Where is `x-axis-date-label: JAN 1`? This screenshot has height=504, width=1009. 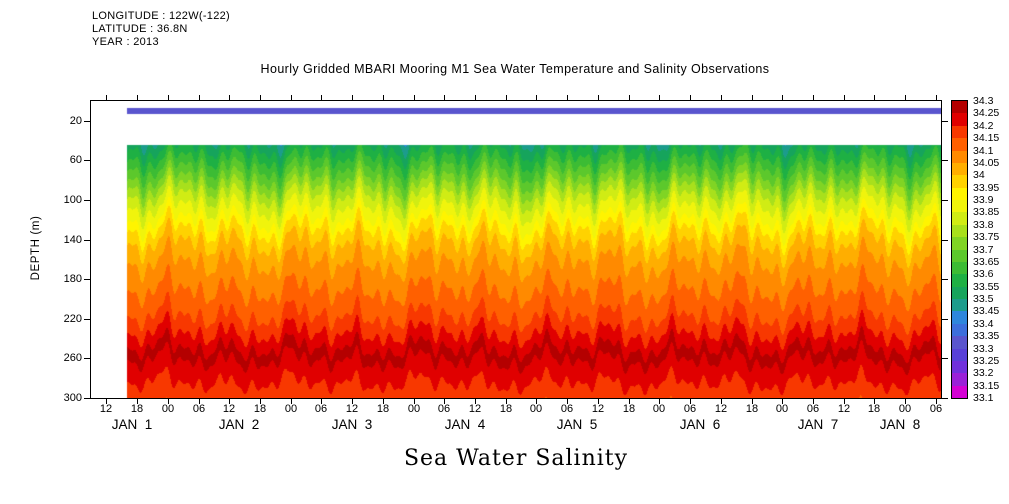 x-axis-date-label: JAN 1 is located at coordinates (132, 424).